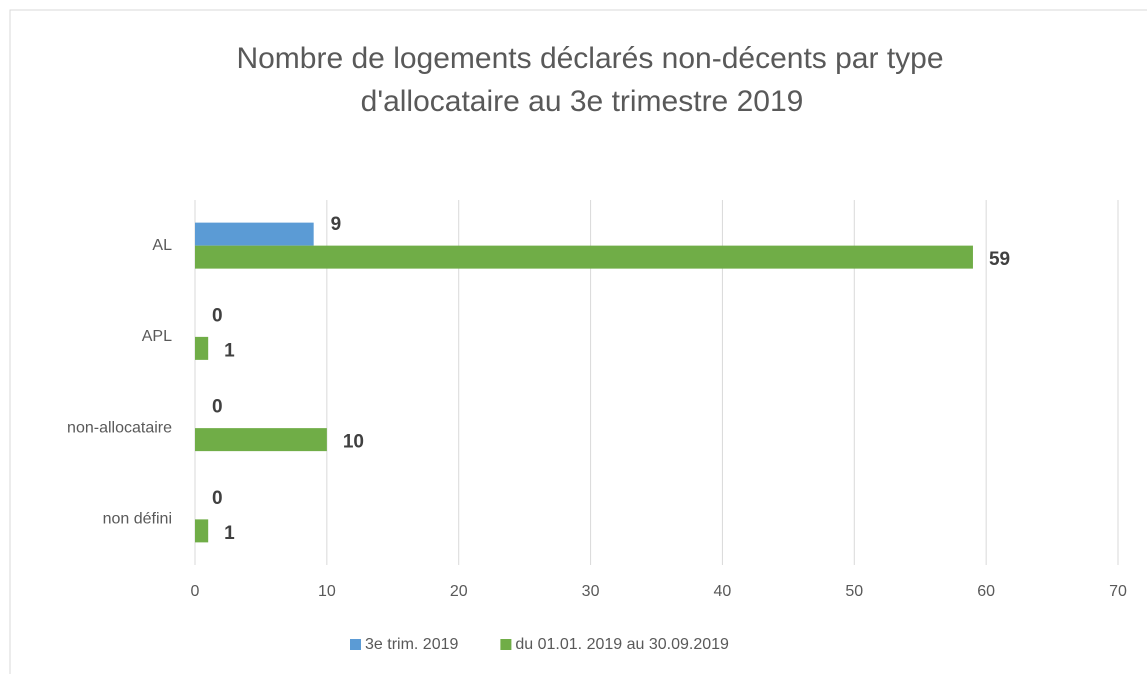 Image resolution: width=1147 pixels, height=674 pixels. What do you see at coordinates (986, 591) in the screenshot?
I see `x-tick-label: 60` at bounding box center [986, 591].